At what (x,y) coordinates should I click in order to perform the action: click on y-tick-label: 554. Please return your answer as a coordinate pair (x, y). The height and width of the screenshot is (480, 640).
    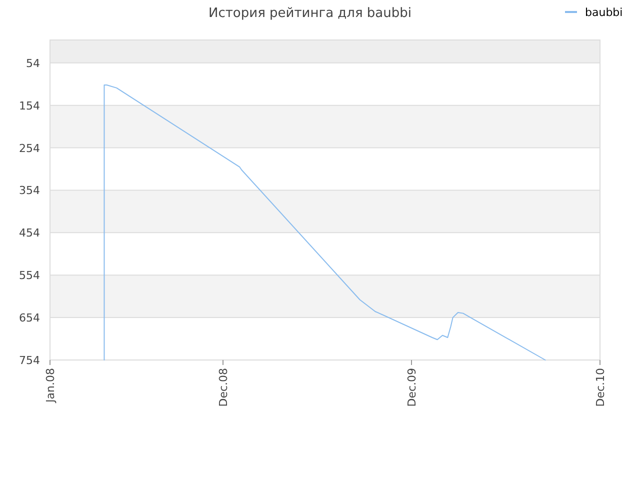
    Looking at the image, I should click on (29, 275).